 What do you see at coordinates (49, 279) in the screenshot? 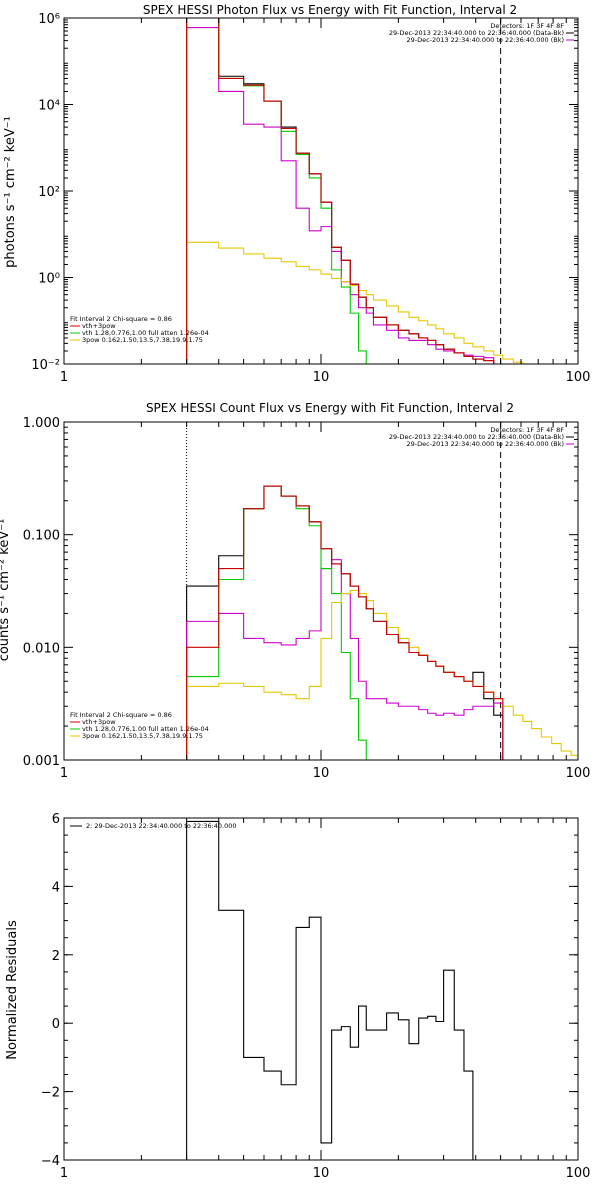
I see `photon-y-tick-label: 10⁰` at bounding box center [49, 279].